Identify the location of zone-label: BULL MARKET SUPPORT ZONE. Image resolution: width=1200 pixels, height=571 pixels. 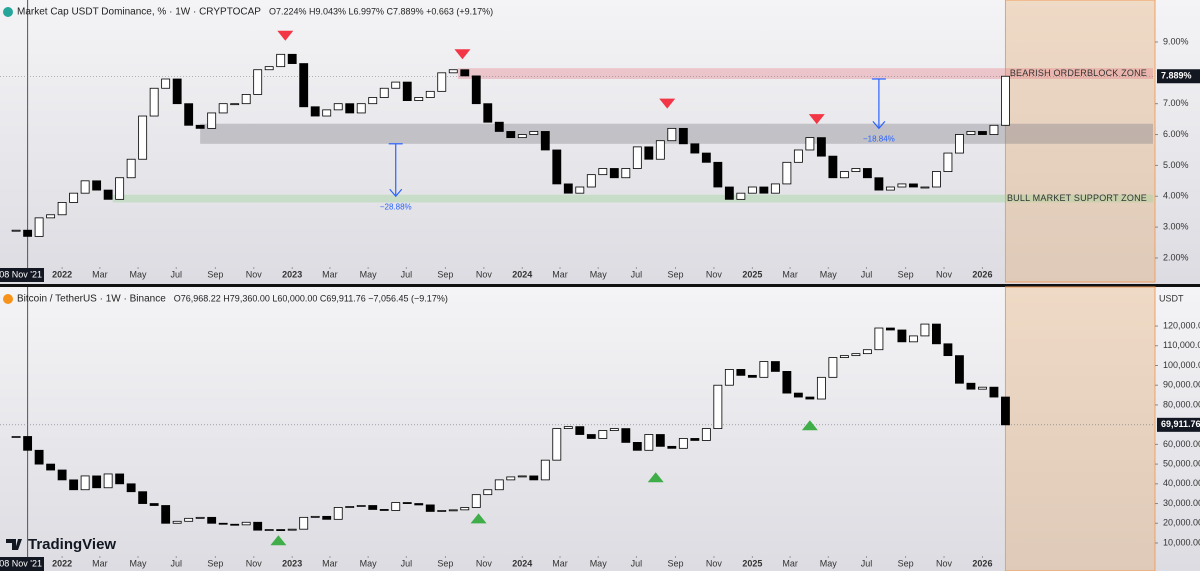
(1077, 198).